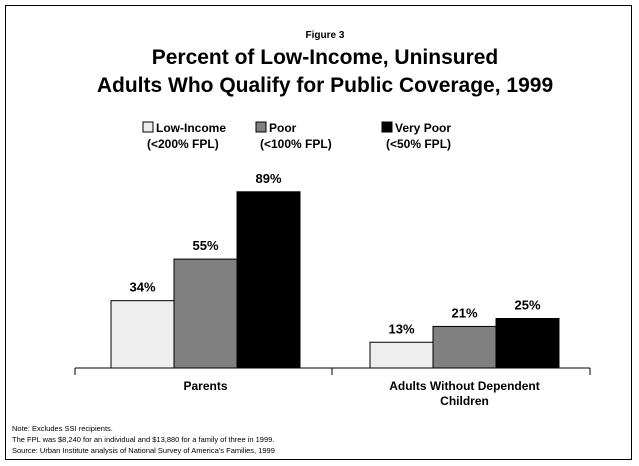 Image resolution: width=639 pixels, height=466 pixels. I want to click on legend-label: Poor, so click(283, 128).